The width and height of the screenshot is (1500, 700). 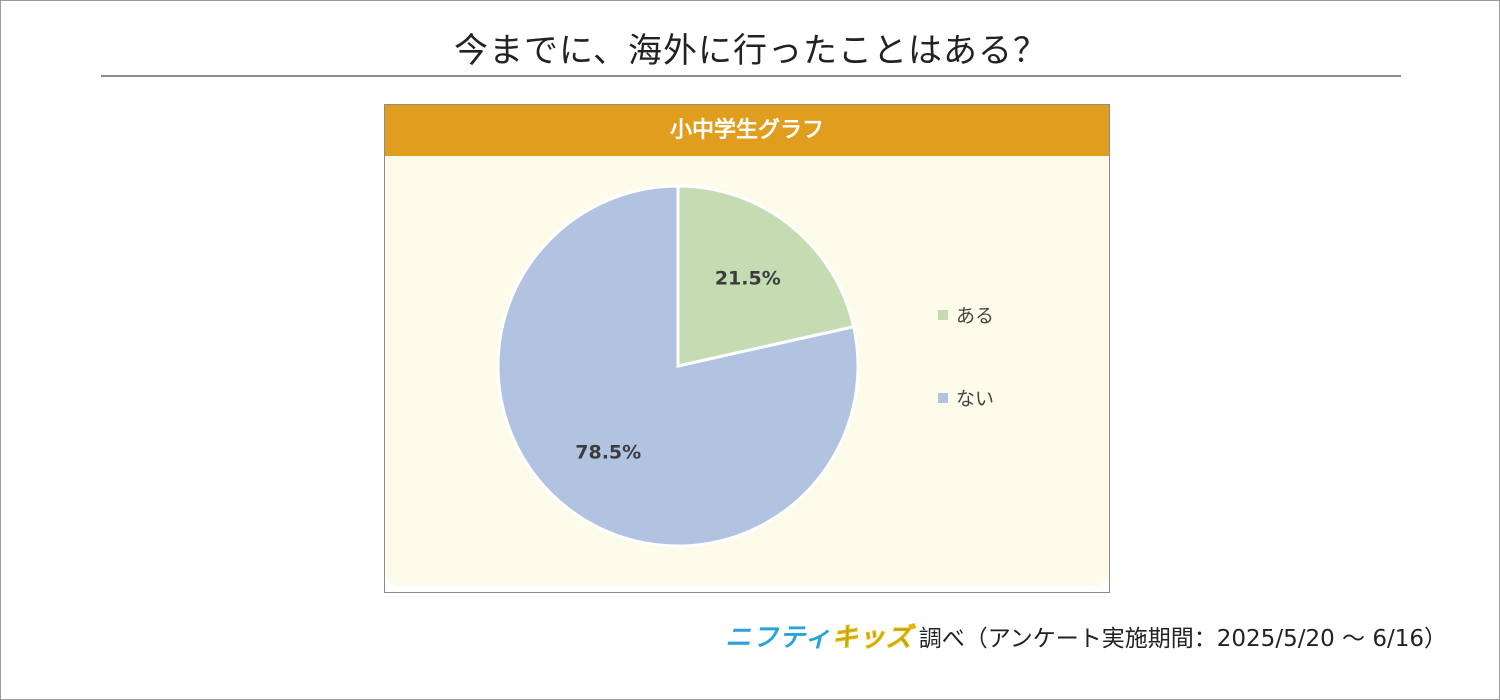 I want to click on data-label-1: 21.5%, so click(x=748, y=278).